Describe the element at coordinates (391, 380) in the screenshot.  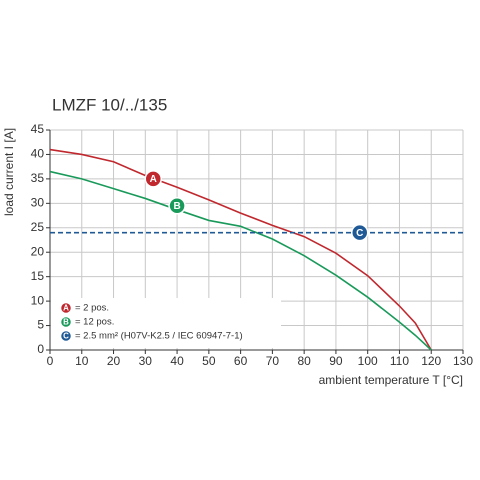
I see `x-axis-label: ambient temperature T [°C]` at that location.